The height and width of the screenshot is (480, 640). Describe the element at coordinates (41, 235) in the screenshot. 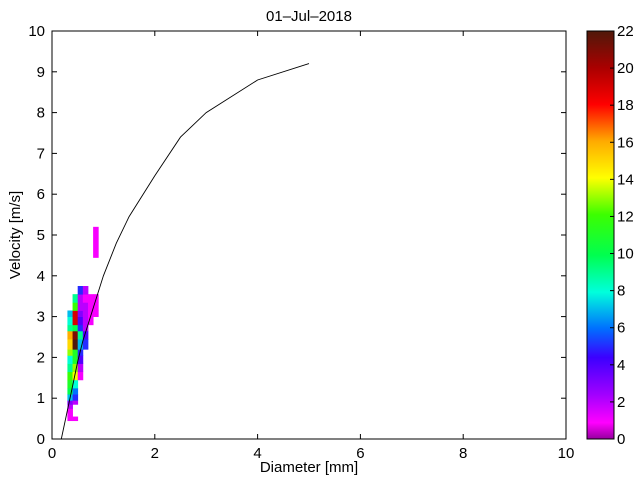

I see `y-tick-label: 5` at that location.